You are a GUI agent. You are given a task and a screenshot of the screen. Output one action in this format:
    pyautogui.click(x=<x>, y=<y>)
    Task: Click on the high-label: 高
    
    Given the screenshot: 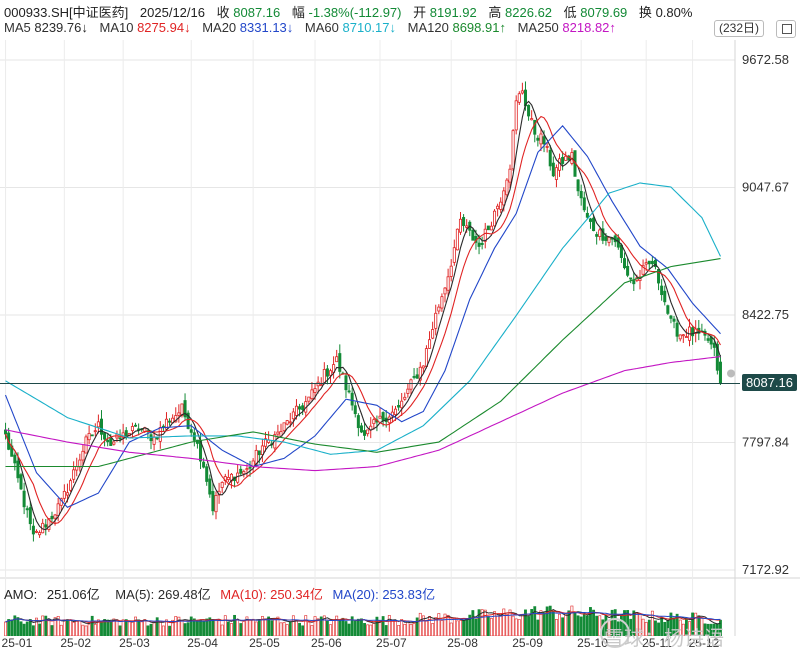 What is the action you would take?
    pyautogui.click(x=495, y=12)
    